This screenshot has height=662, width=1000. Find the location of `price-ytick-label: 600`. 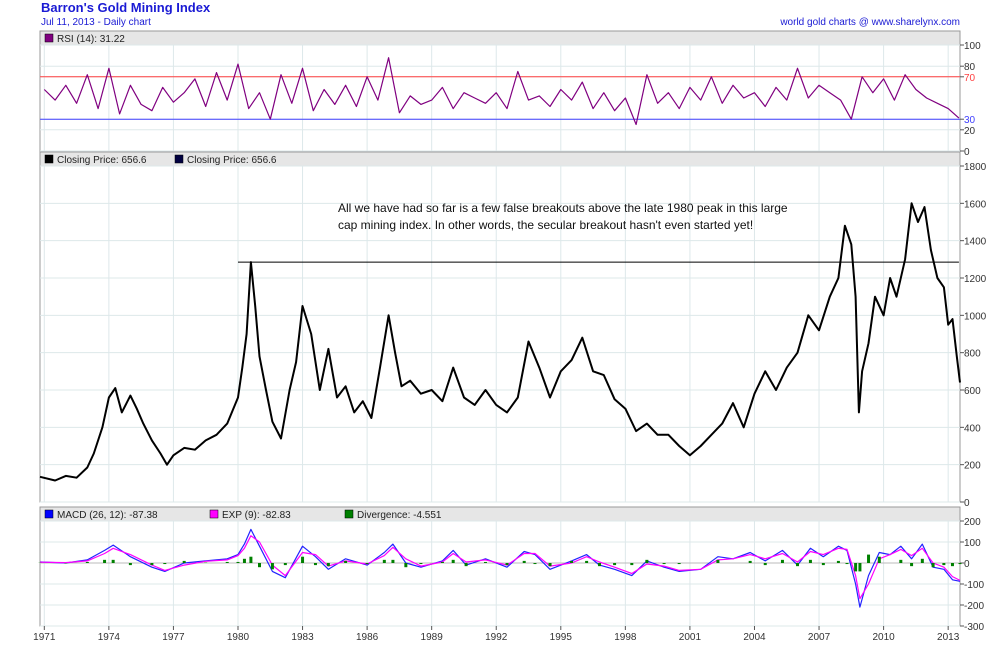

price-ytick-label: 600 is located at coordinates (972, 391).